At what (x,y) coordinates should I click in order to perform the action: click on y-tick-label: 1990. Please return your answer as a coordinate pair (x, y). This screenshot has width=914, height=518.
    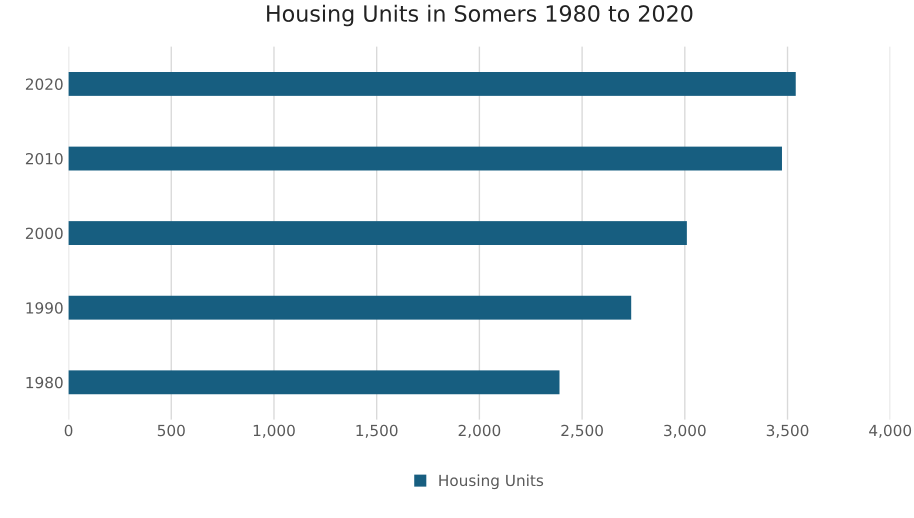
    Looking at the image, I should click on (44, 308).